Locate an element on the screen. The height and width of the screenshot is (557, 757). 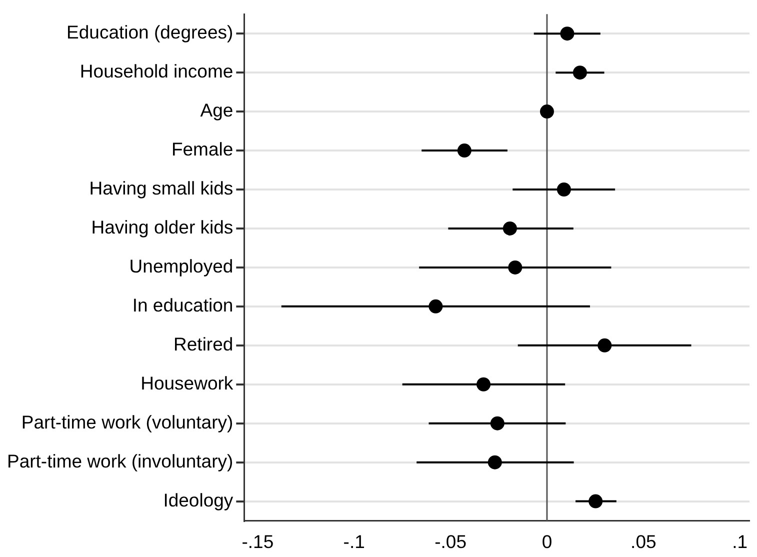
x-tick-label: -.1 is located at coordinates (354, 541).